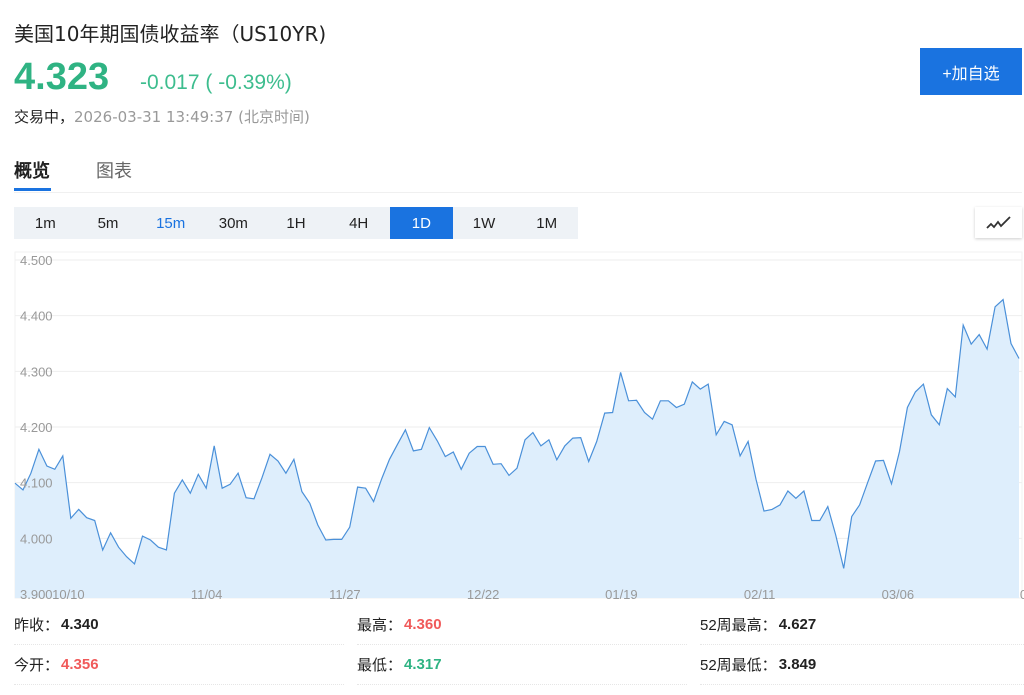 The width and height of the screenshot is (1024, 695). What do you see at coordinates (36, 427) in the screenshot?
I see `y-tick-label: 4.200` at bounding box center [36, 427].